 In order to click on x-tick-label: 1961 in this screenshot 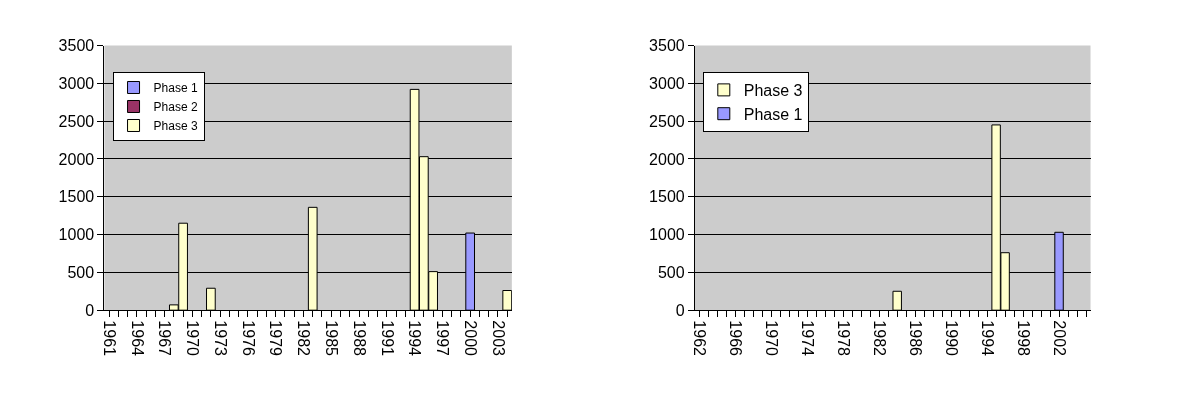, I will do `click(109, 338)`.